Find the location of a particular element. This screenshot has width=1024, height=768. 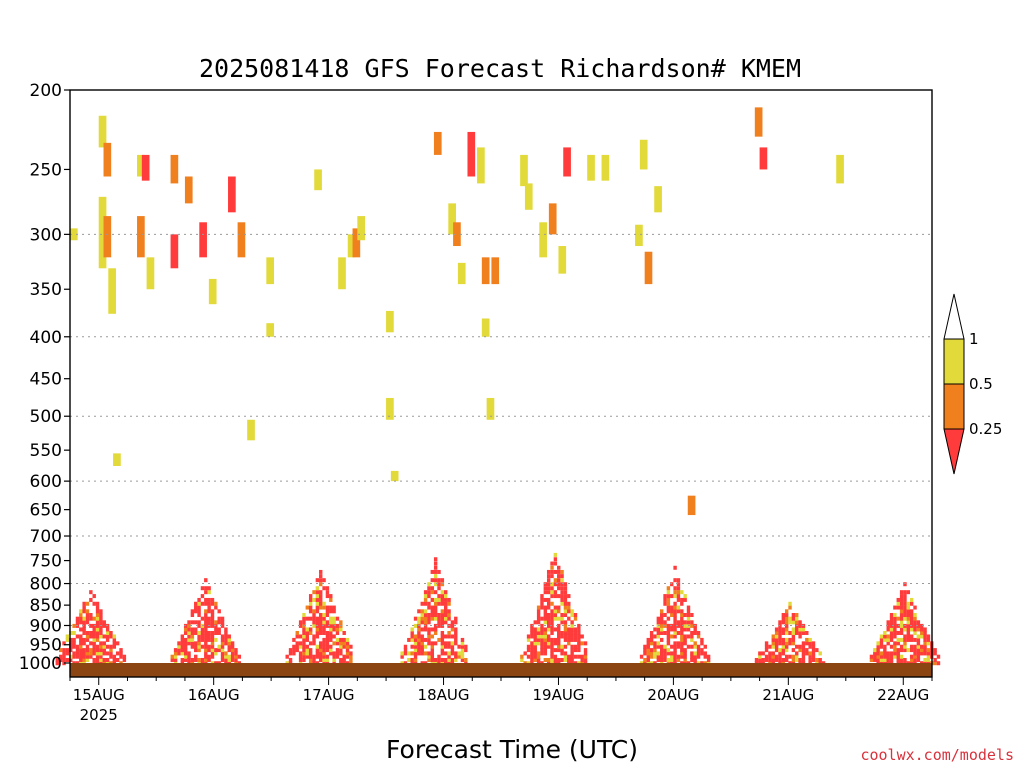

x-tick-label: 16AUG is located at coordinates (214, 695).